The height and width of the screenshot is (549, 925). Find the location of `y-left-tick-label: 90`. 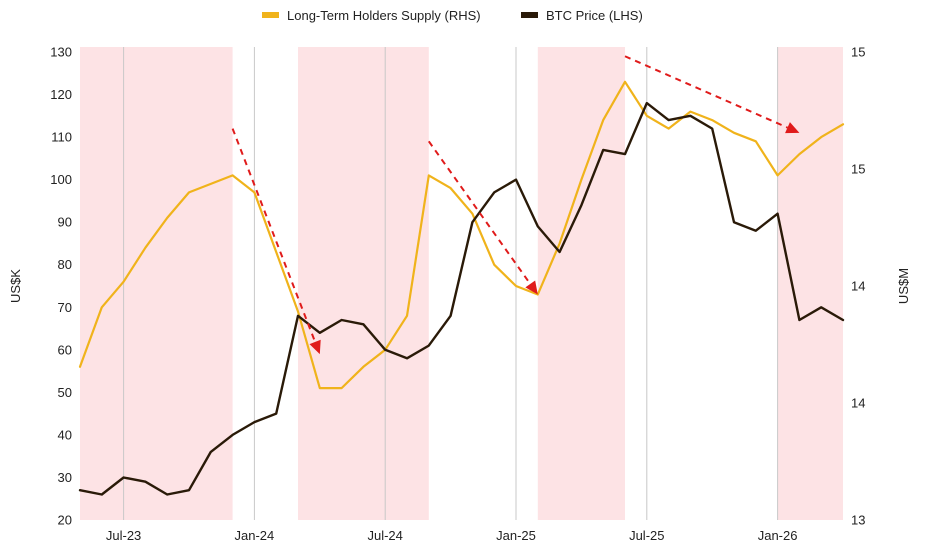

y-left-tick-label: 90 is located at coordinates (65, 222).